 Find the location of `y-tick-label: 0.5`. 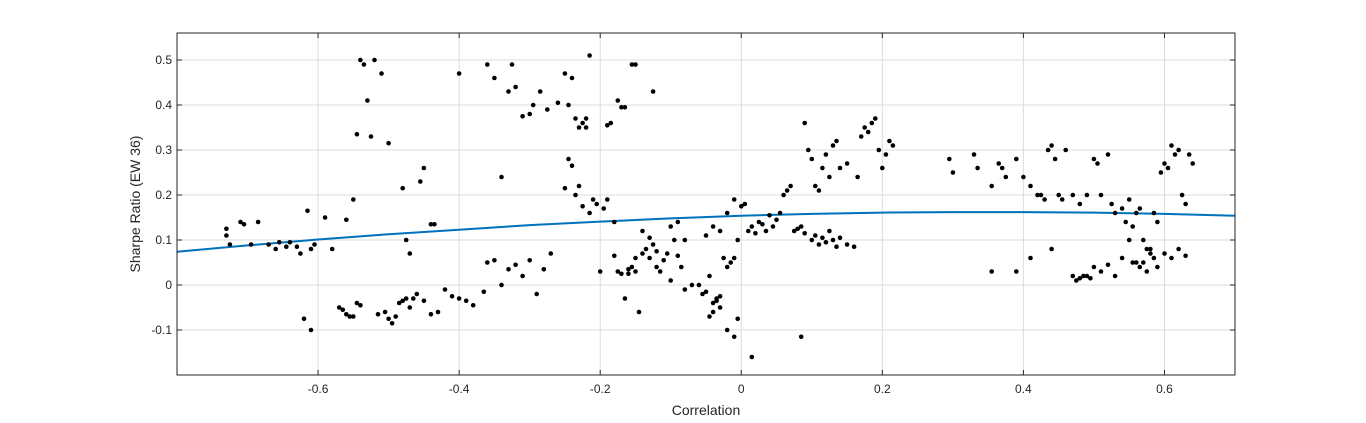

y-tick-label: 0.5 is located at coordinates (163, 60).